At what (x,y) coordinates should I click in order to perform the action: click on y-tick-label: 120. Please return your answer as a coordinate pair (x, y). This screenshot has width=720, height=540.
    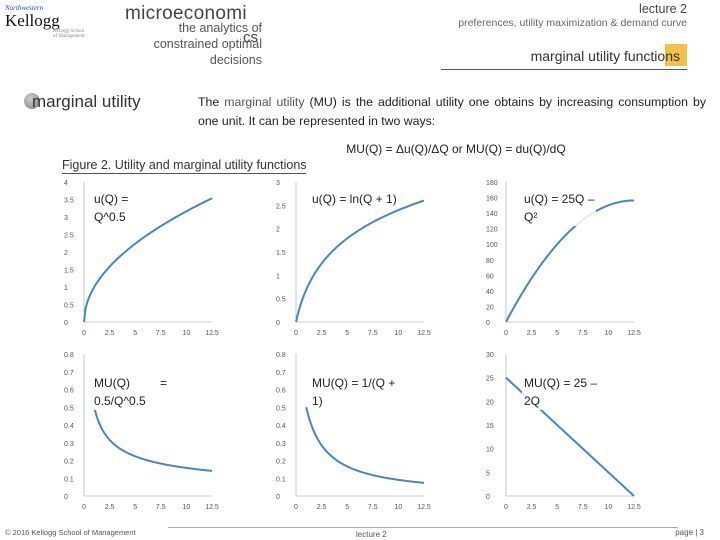
    Looking at the image, I should click on (492, 230).